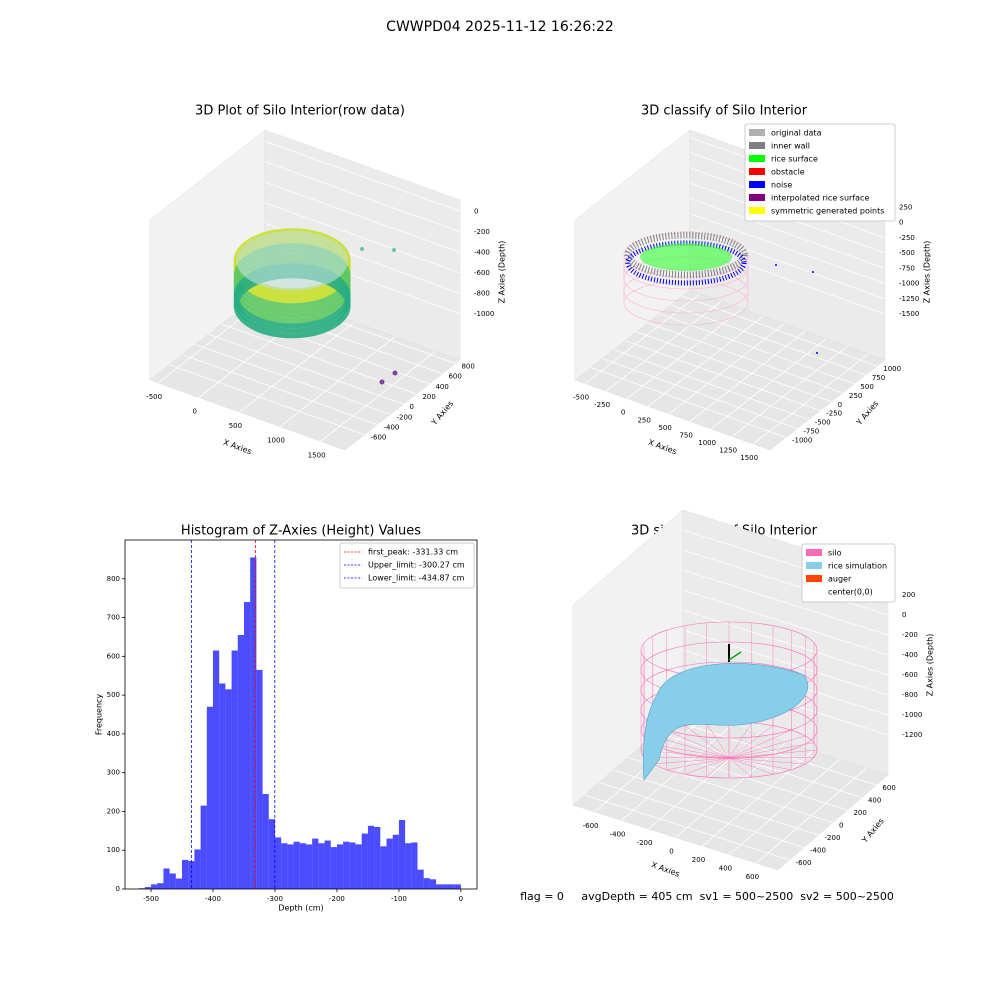  I want to click on z-tick-label: -250, so click(907, 238).